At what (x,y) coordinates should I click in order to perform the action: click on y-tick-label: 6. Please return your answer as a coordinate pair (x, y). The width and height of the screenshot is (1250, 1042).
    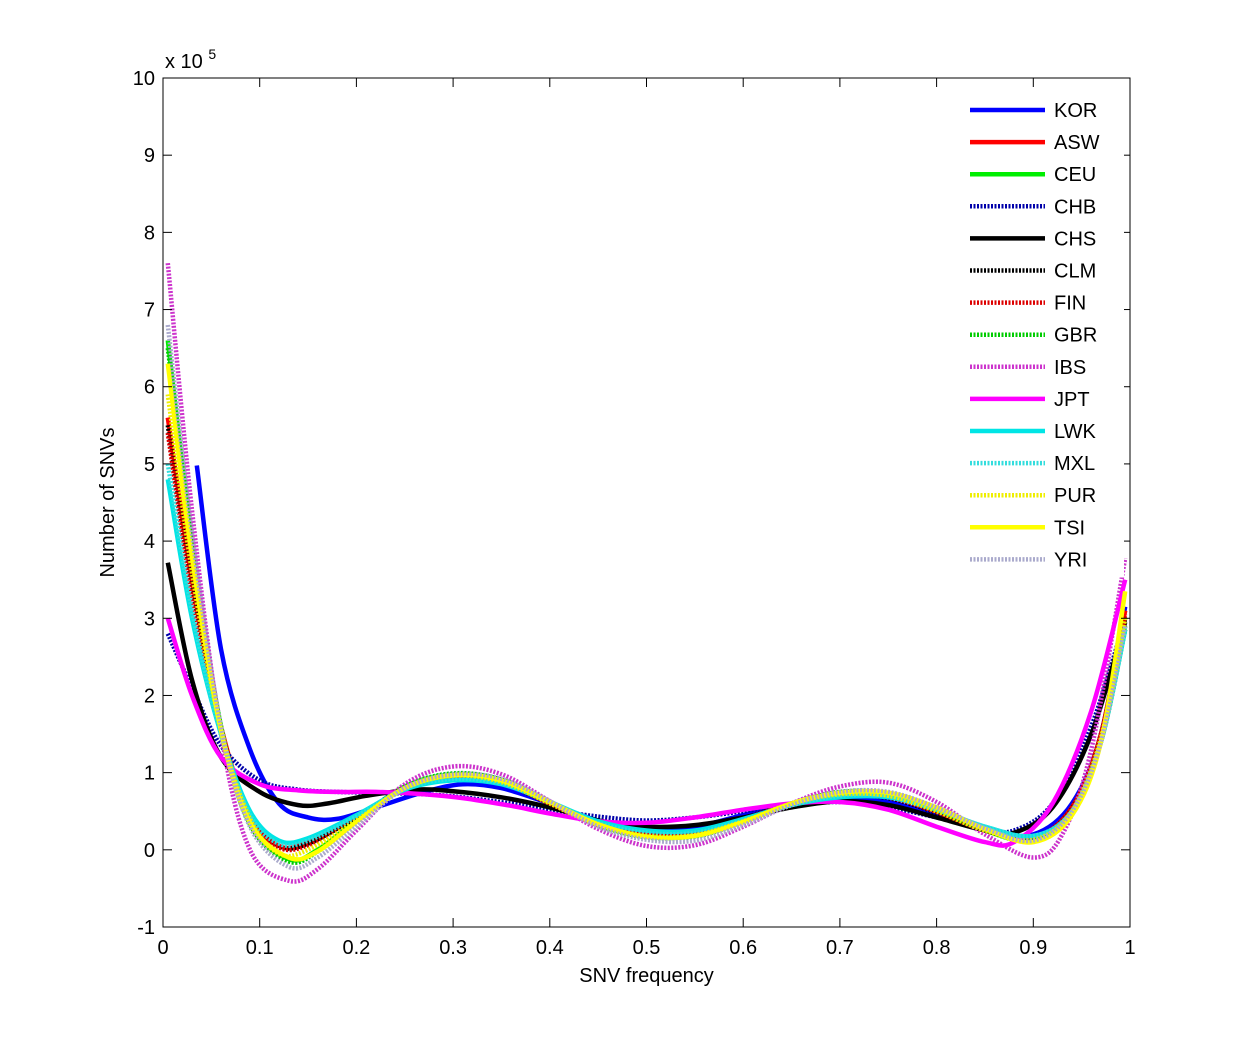
    Looking at the image, I should click on (149, 388).